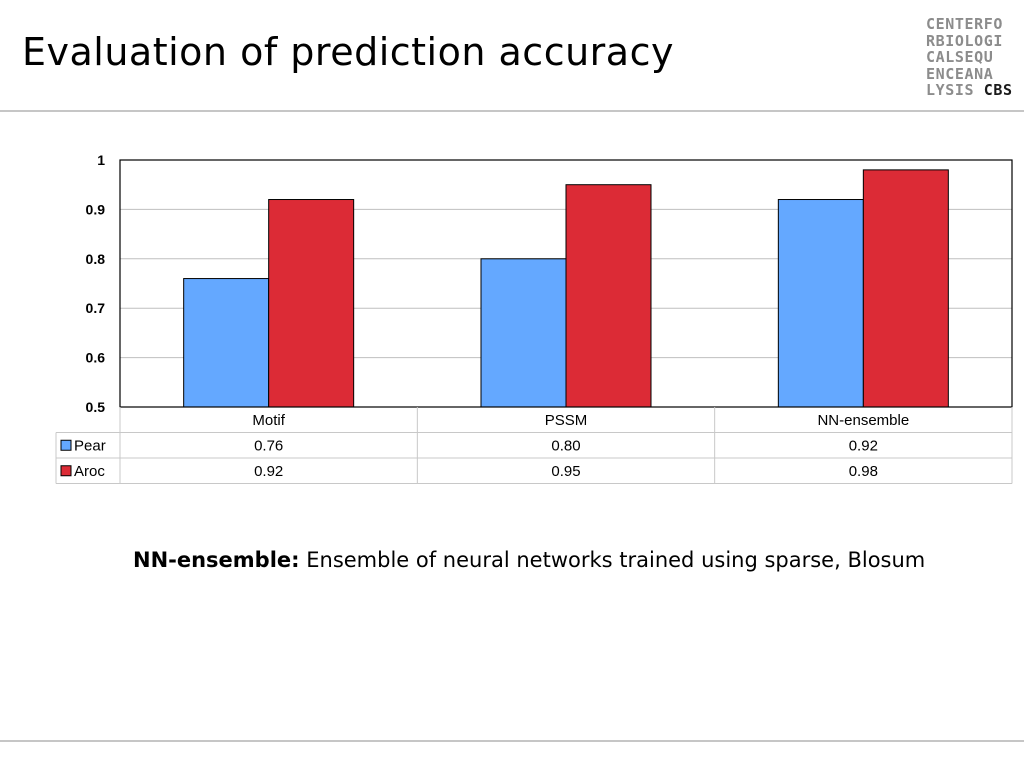 The image size is (1024, 768). What do you see at coordinates (998, 90) in the screenshot?
I see `logo-brand: CBS` at bounding box center [998, 90].